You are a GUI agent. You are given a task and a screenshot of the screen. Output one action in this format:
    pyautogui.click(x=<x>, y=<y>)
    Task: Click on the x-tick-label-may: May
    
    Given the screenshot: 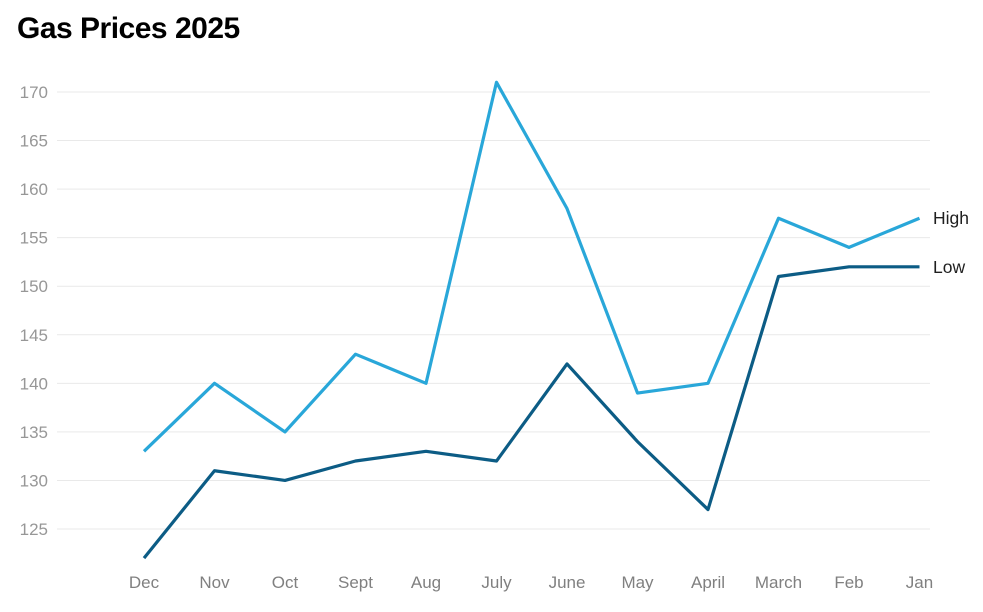 What is the action you would take?
    pyautogui.click(x=637, y=582)
    